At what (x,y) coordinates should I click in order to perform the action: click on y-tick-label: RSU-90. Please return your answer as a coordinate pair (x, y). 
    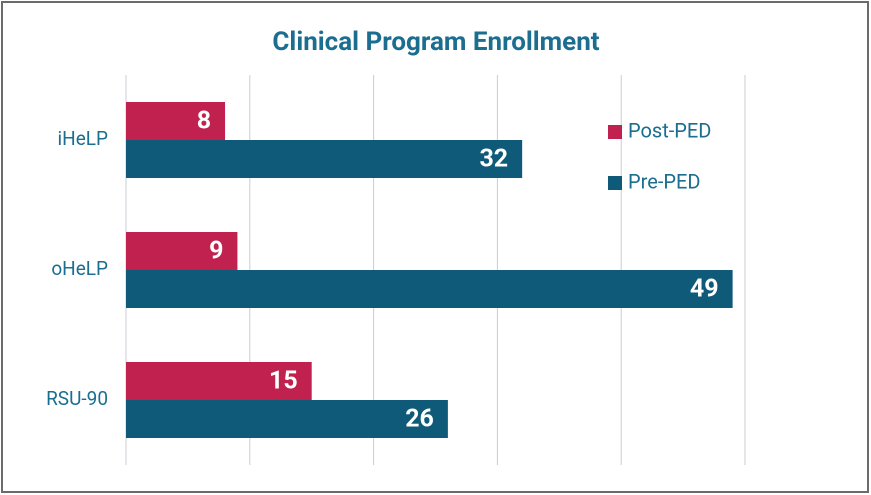
    Looking at the image, I should click on (77, 398).